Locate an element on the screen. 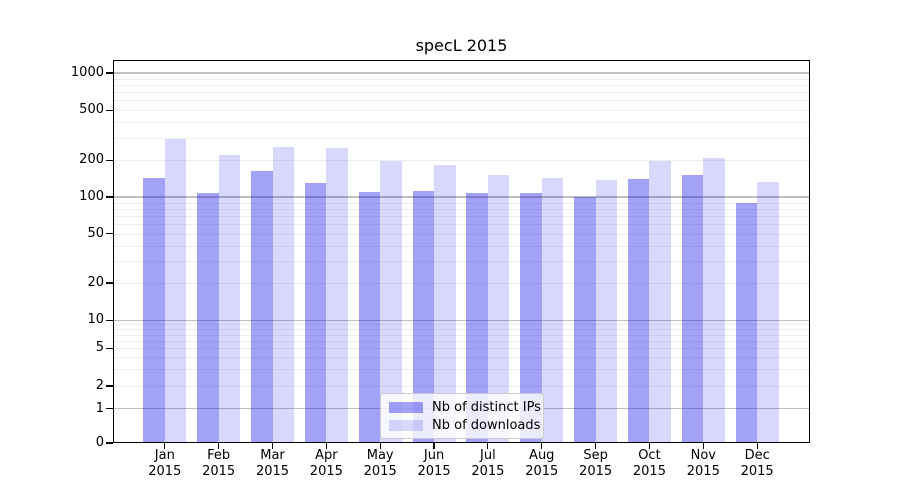  y-tick-label: 1 is located at coordinates (99, 408).